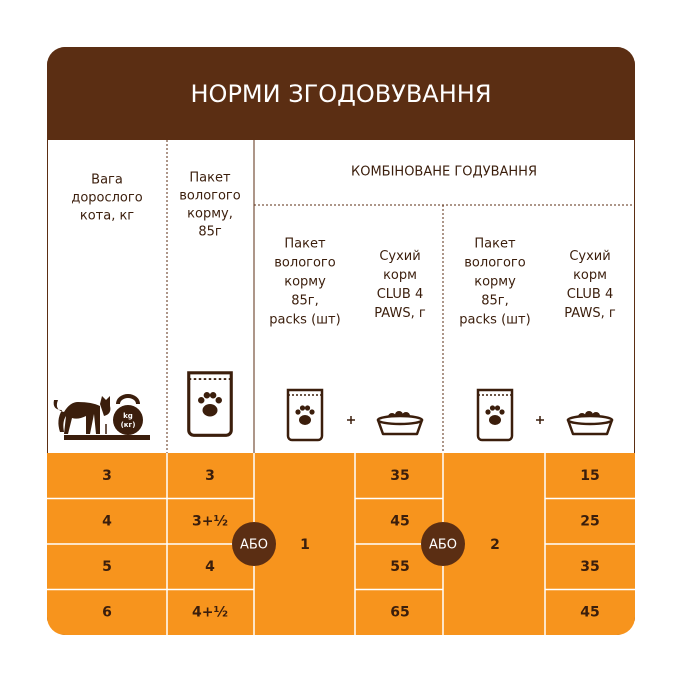 The height and width of the screenshot is (686, 682). Describe the element at coordinates (107, 567) in the screenshot. I see `weight-value: 5` at that location.